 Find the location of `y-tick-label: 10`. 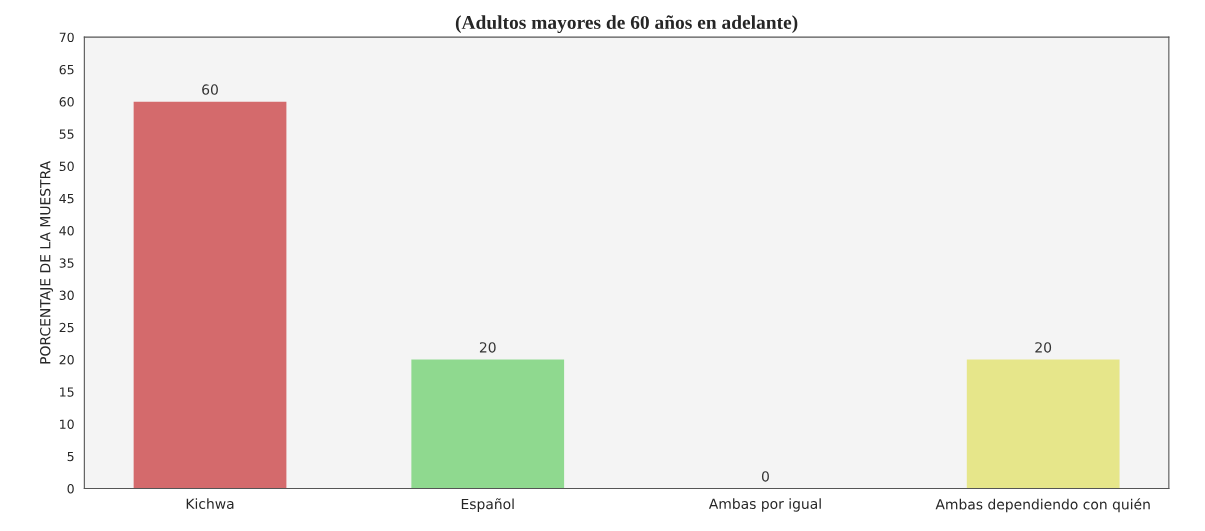

y-tick-label: 10 is located at coordinates (67, 424).